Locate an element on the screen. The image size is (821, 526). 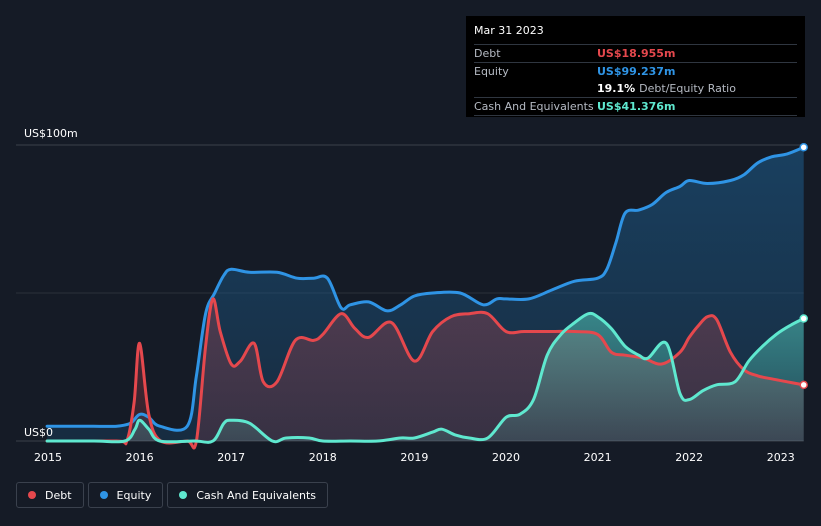
tooltip-row-ratio: 19.1% Debt/Equity Ratio is located at coordinates (635, 88).